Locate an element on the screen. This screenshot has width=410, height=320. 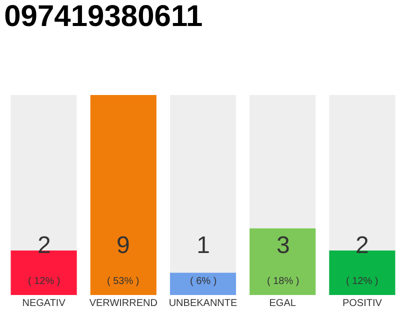
x-tick-label: VERWIRREND is located at coordinates (123, 303).